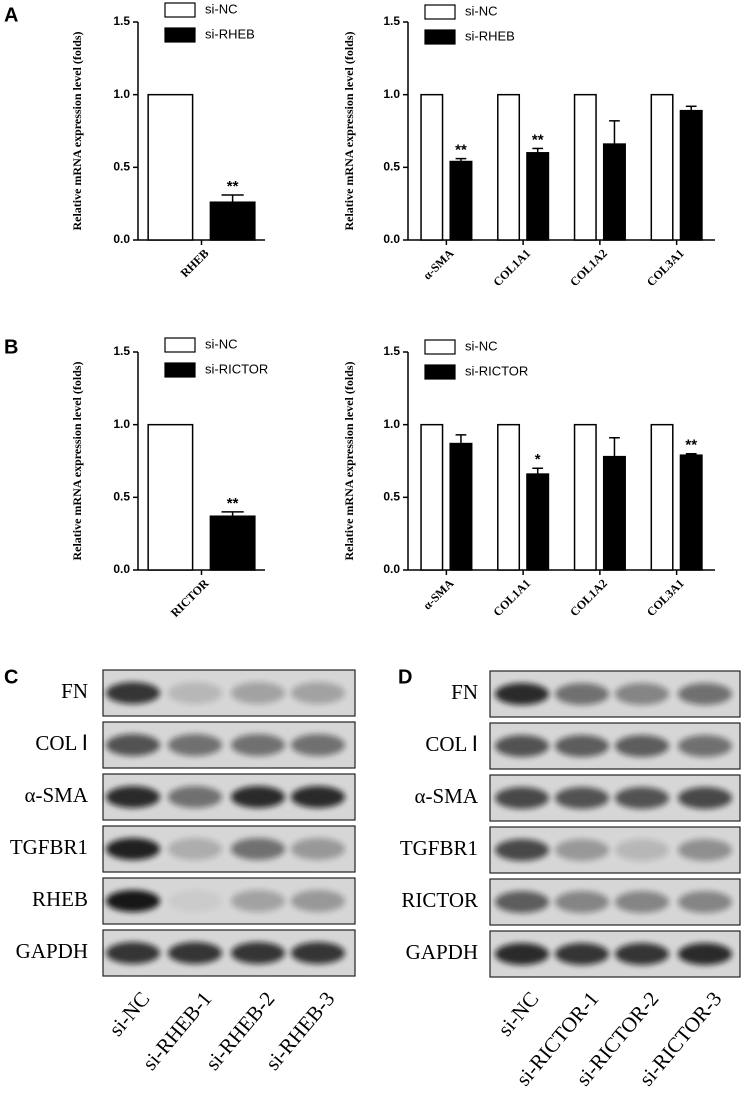 The width and height of the screenshot is (744, 1097). I want to click on significance: *, so click(538, 459).